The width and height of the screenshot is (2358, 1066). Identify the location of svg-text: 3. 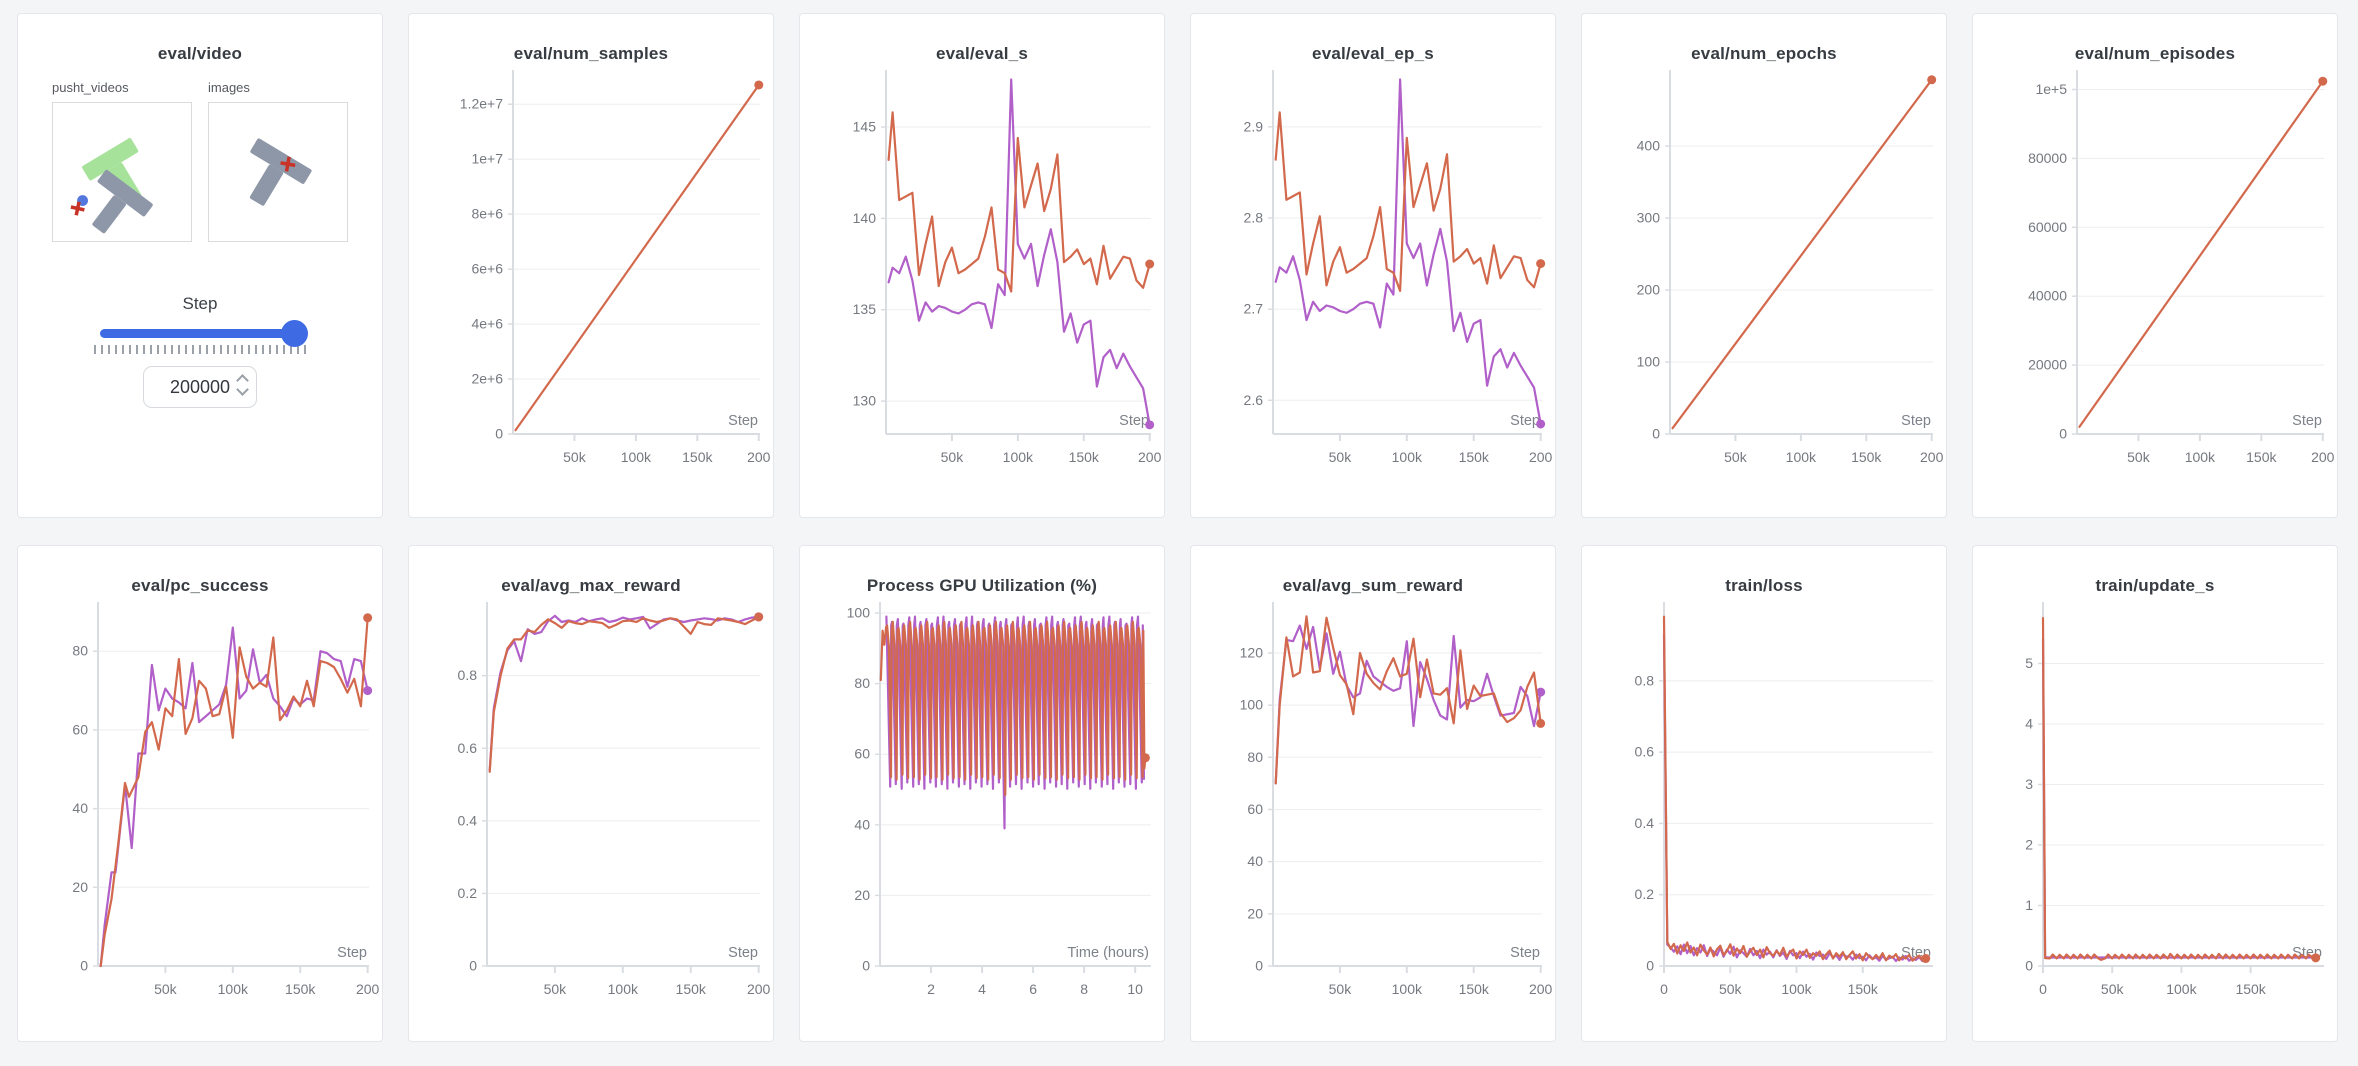
(2029, 784).